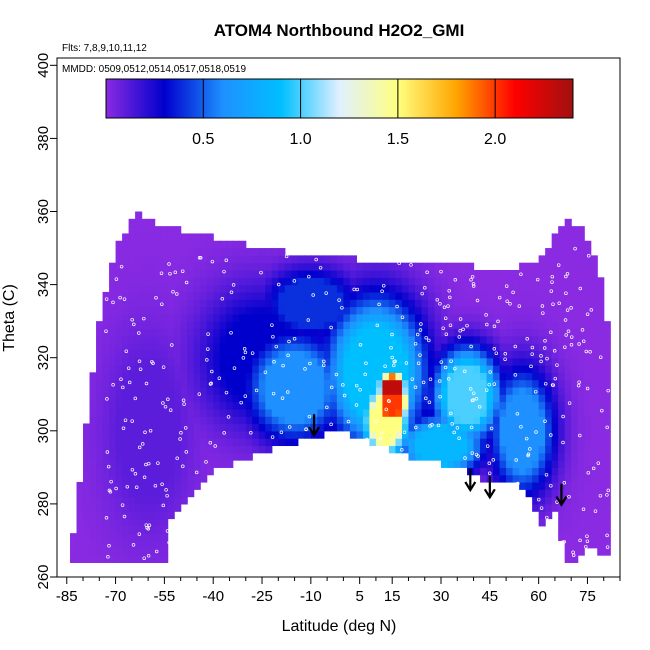  Describe the element at coordinates (489, 596) in the screenshot. I see `x-tick-label: 45` at that location.